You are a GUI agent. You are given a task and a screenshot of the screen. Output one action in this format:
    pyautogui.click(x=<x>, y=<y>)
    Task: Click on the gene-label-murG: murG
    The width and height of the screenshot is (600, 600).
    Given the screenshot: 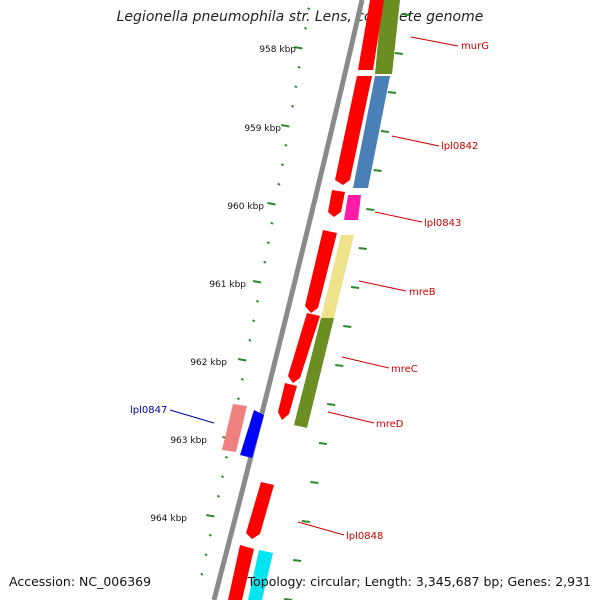 What is the action you would take?
    pyautogui.click(x=475, y=46)
    